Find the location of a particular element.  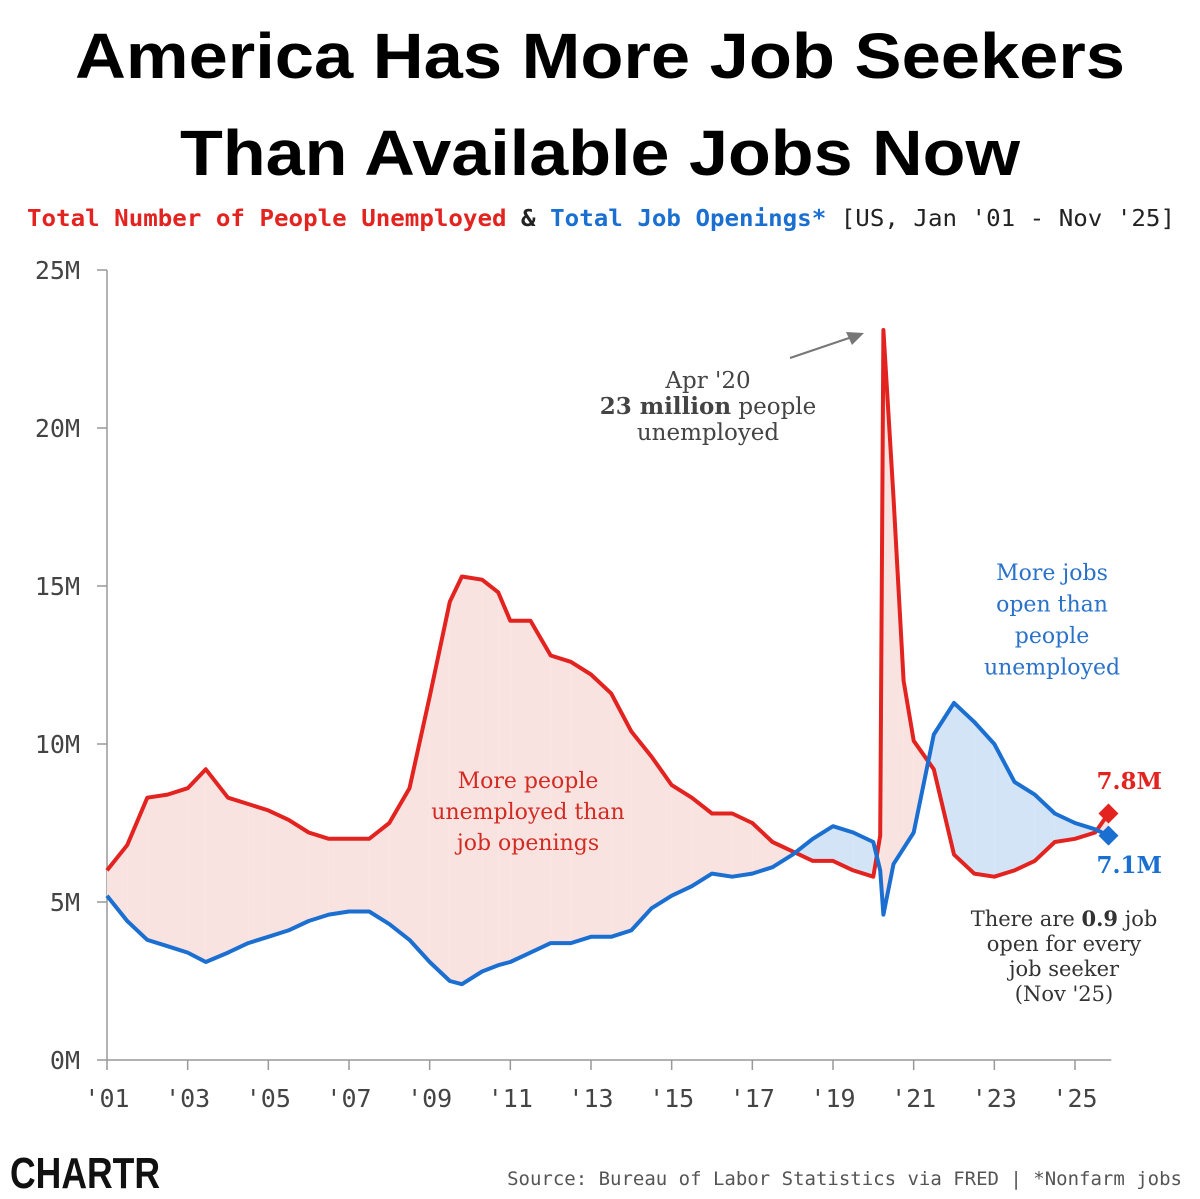

annotation-spike: unemployed is located at coordinates (708, 433).